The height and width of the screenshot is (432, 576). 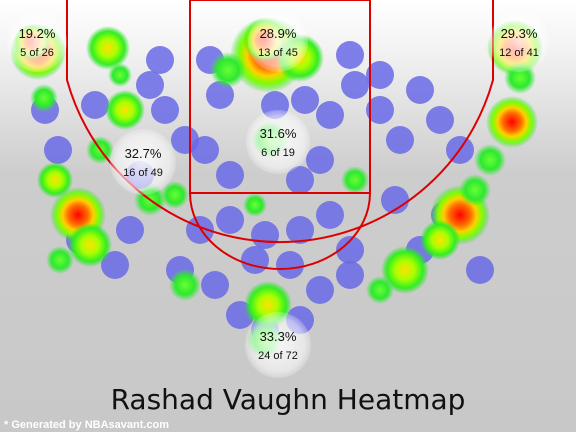 I want to click on zone-label: 32.7% 16 of 49, so click(x=143, y=162).